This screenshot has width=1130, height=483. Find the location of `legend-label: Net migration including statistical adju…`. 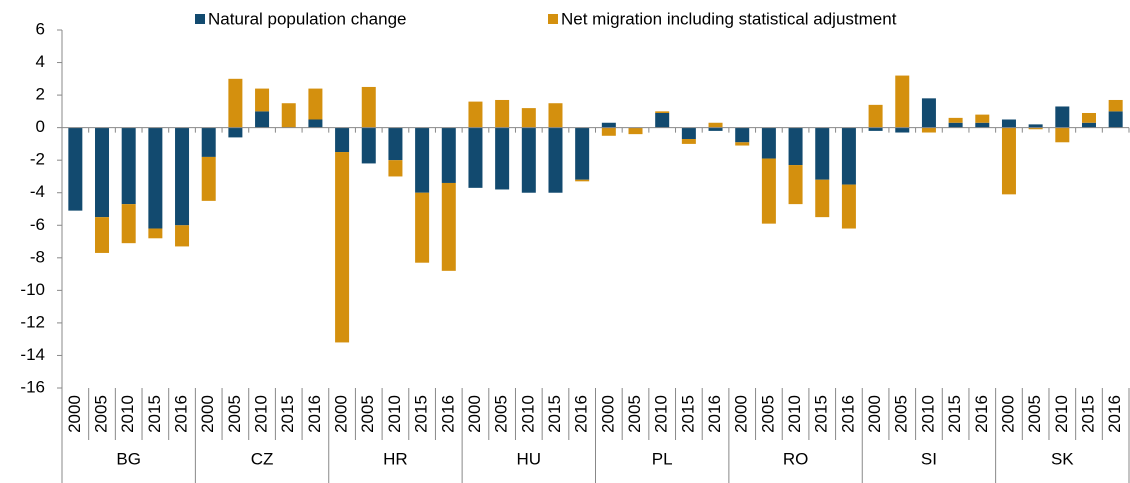

legend-label: Net migration including statistical adju… is located at coordinates (729, 18).